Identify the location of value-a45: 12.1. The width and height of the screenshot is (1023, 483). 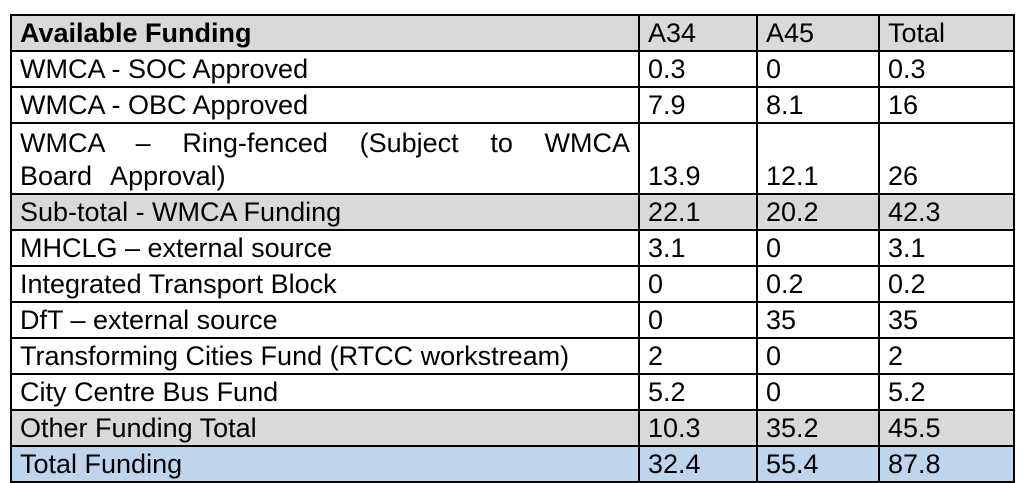
(818, 158).